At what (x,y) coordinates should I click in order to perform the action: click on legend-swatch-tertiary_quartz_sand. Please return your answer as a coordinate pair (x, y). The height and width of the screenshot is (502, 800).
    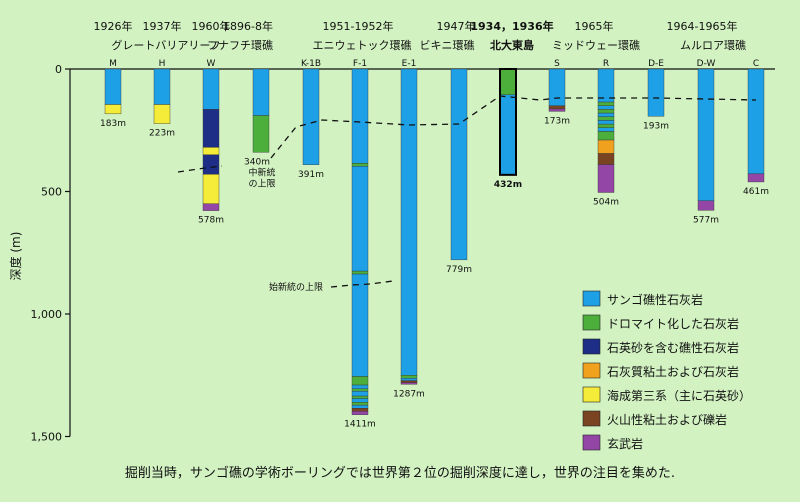
    Looking at the image, I should click on (591, 394).